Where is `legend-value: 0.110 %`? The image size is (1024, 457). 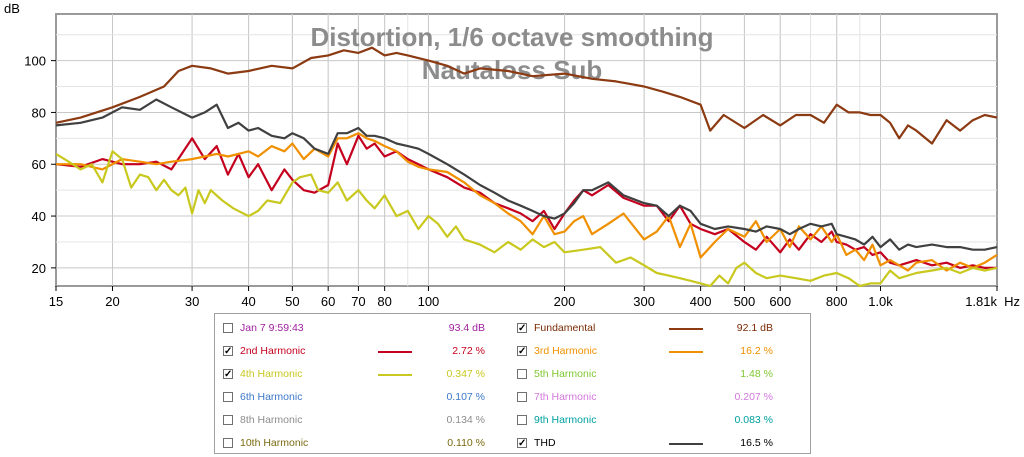
legend-value: 0.110 % is located at coordinates (466, 443).